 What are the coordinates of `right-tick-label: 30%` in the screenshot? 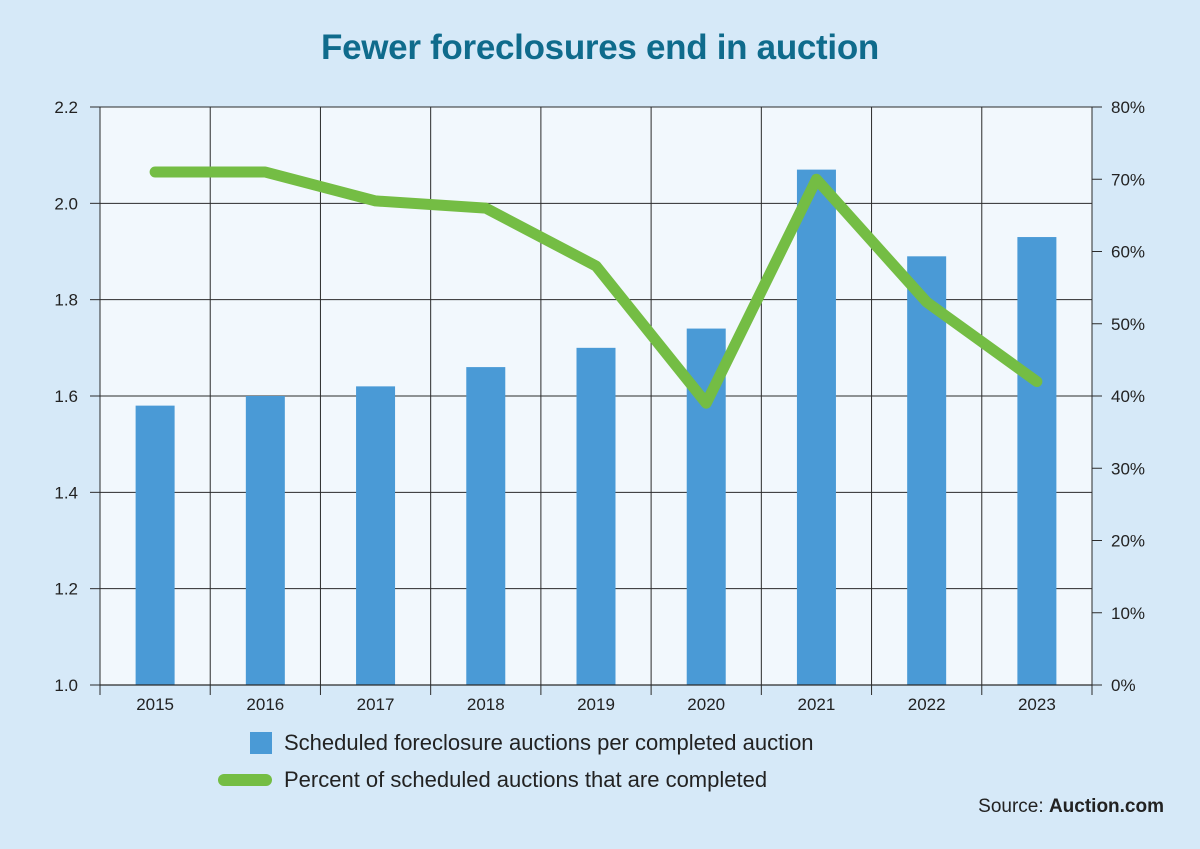 It's located at (1128, 468).